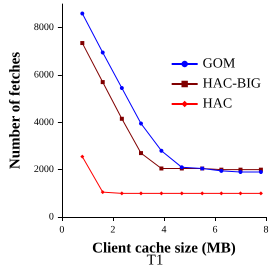 Image resolution: width=276 pixels, height=270 pixels. What do you see at coordinates (163, 230) in the screenshot?
I see `x-tick-label: 4` at bounding box center [163, 230].